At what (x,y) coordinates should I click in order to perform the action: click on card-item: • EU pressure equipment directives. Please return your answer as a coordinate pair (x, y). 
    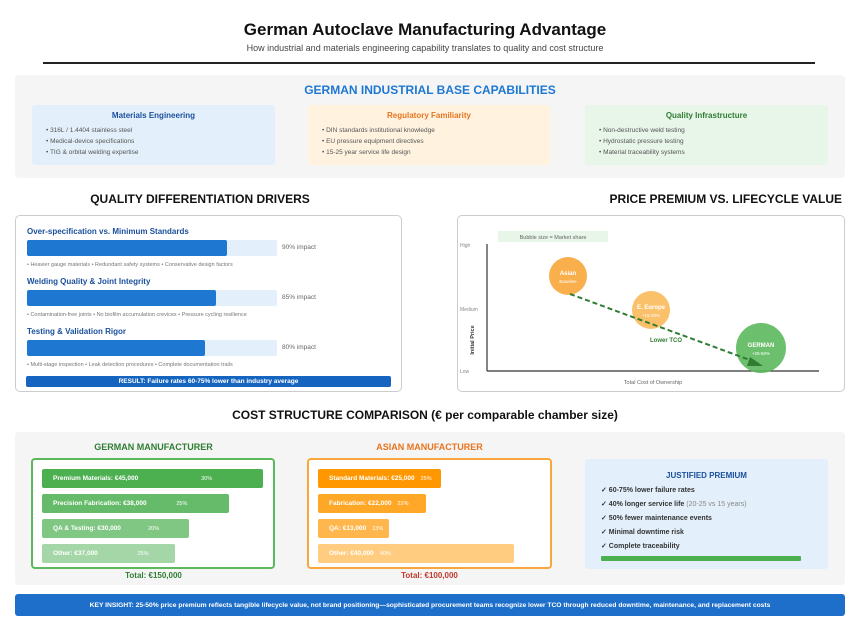
    Looking at the image, I should click on (373, 141).